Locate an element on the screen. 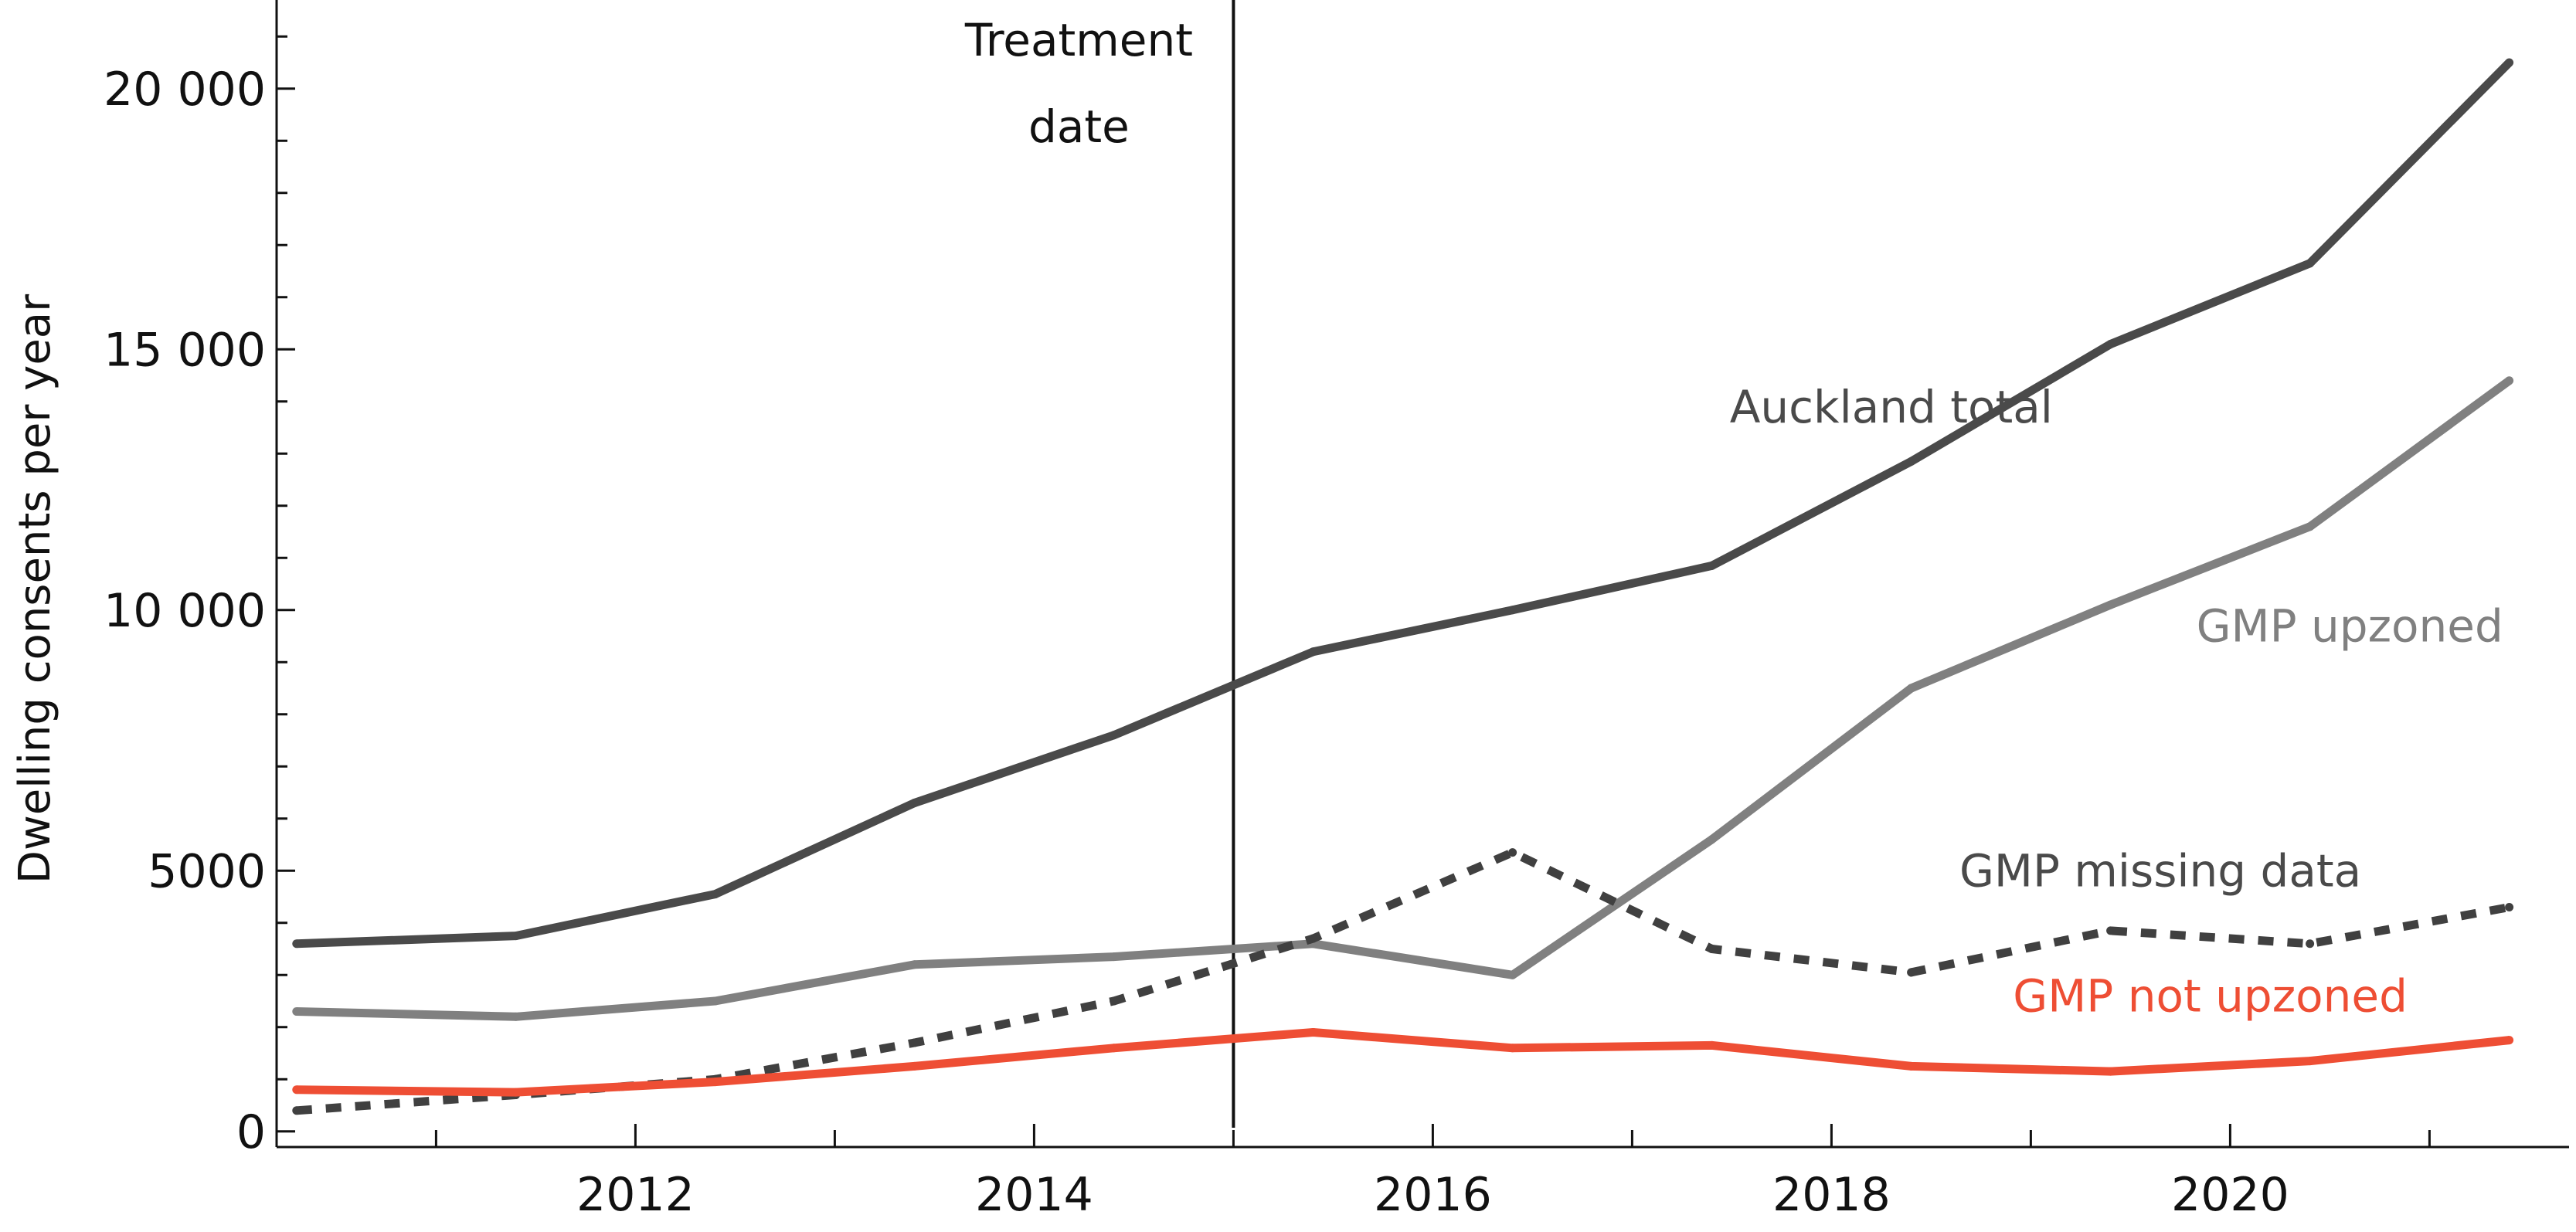 The image size is (2576, 1232). y-axis-title: Dwelling consents per year is located at coordinates (35, 589).